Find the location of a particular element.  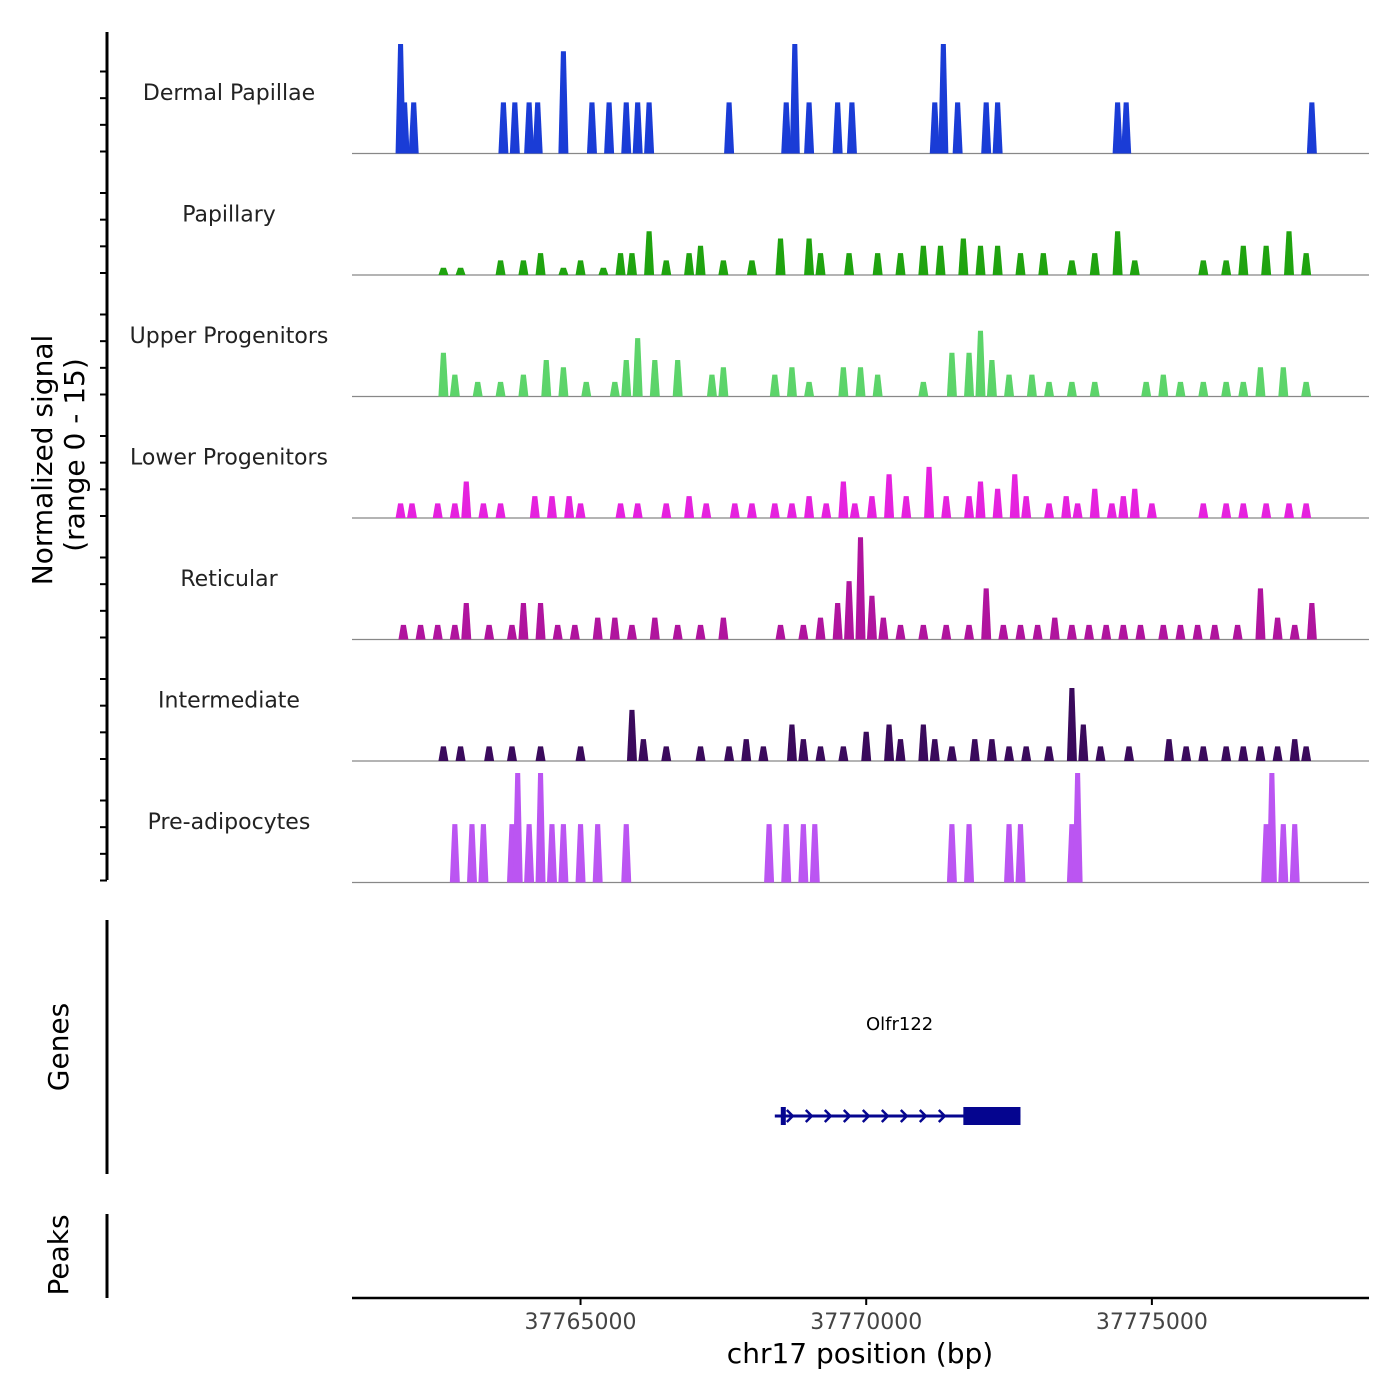

peak-panel-label: Peaks is located at coordinates (58, 1254).